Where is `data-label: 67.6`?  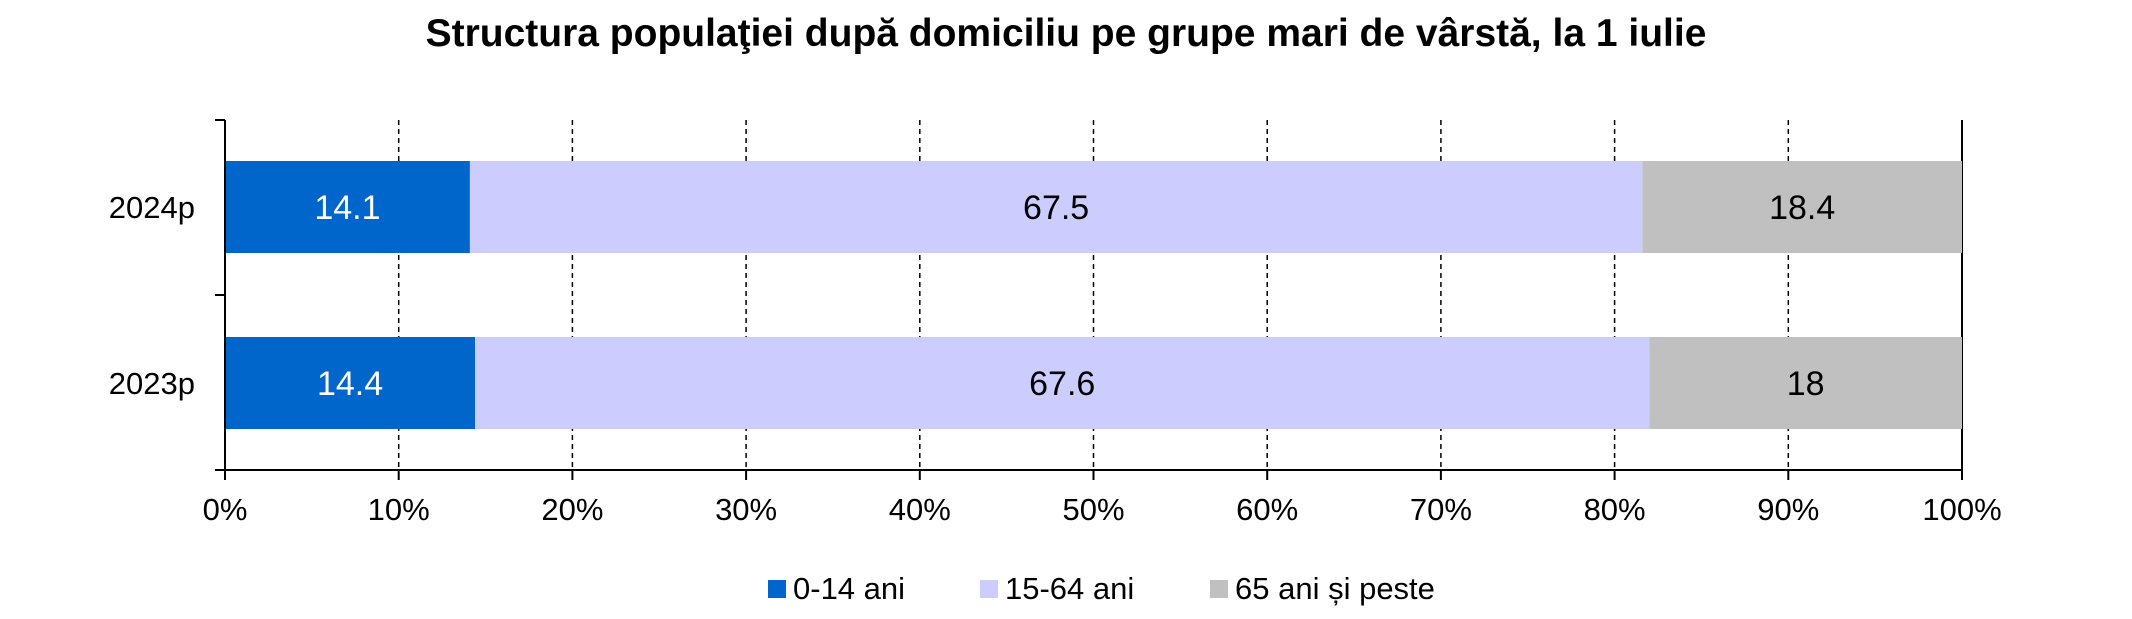
data-label: 67.6 is located at coordinates (1062, 384).